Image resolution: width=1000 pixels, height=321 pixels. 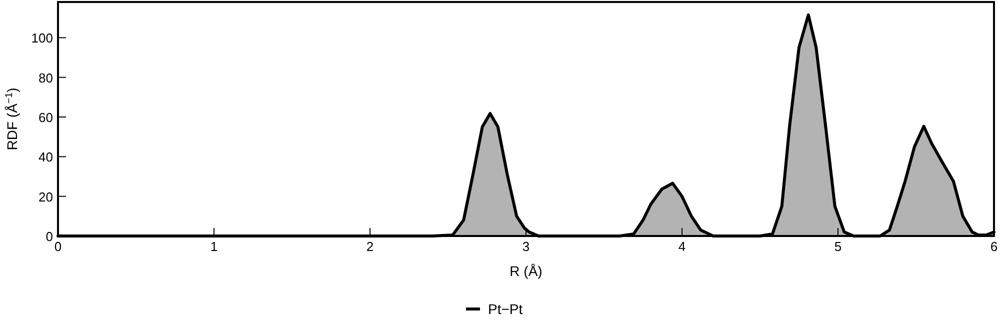 I want to click on y-tick-label: 0, so click(x=49, y=236).